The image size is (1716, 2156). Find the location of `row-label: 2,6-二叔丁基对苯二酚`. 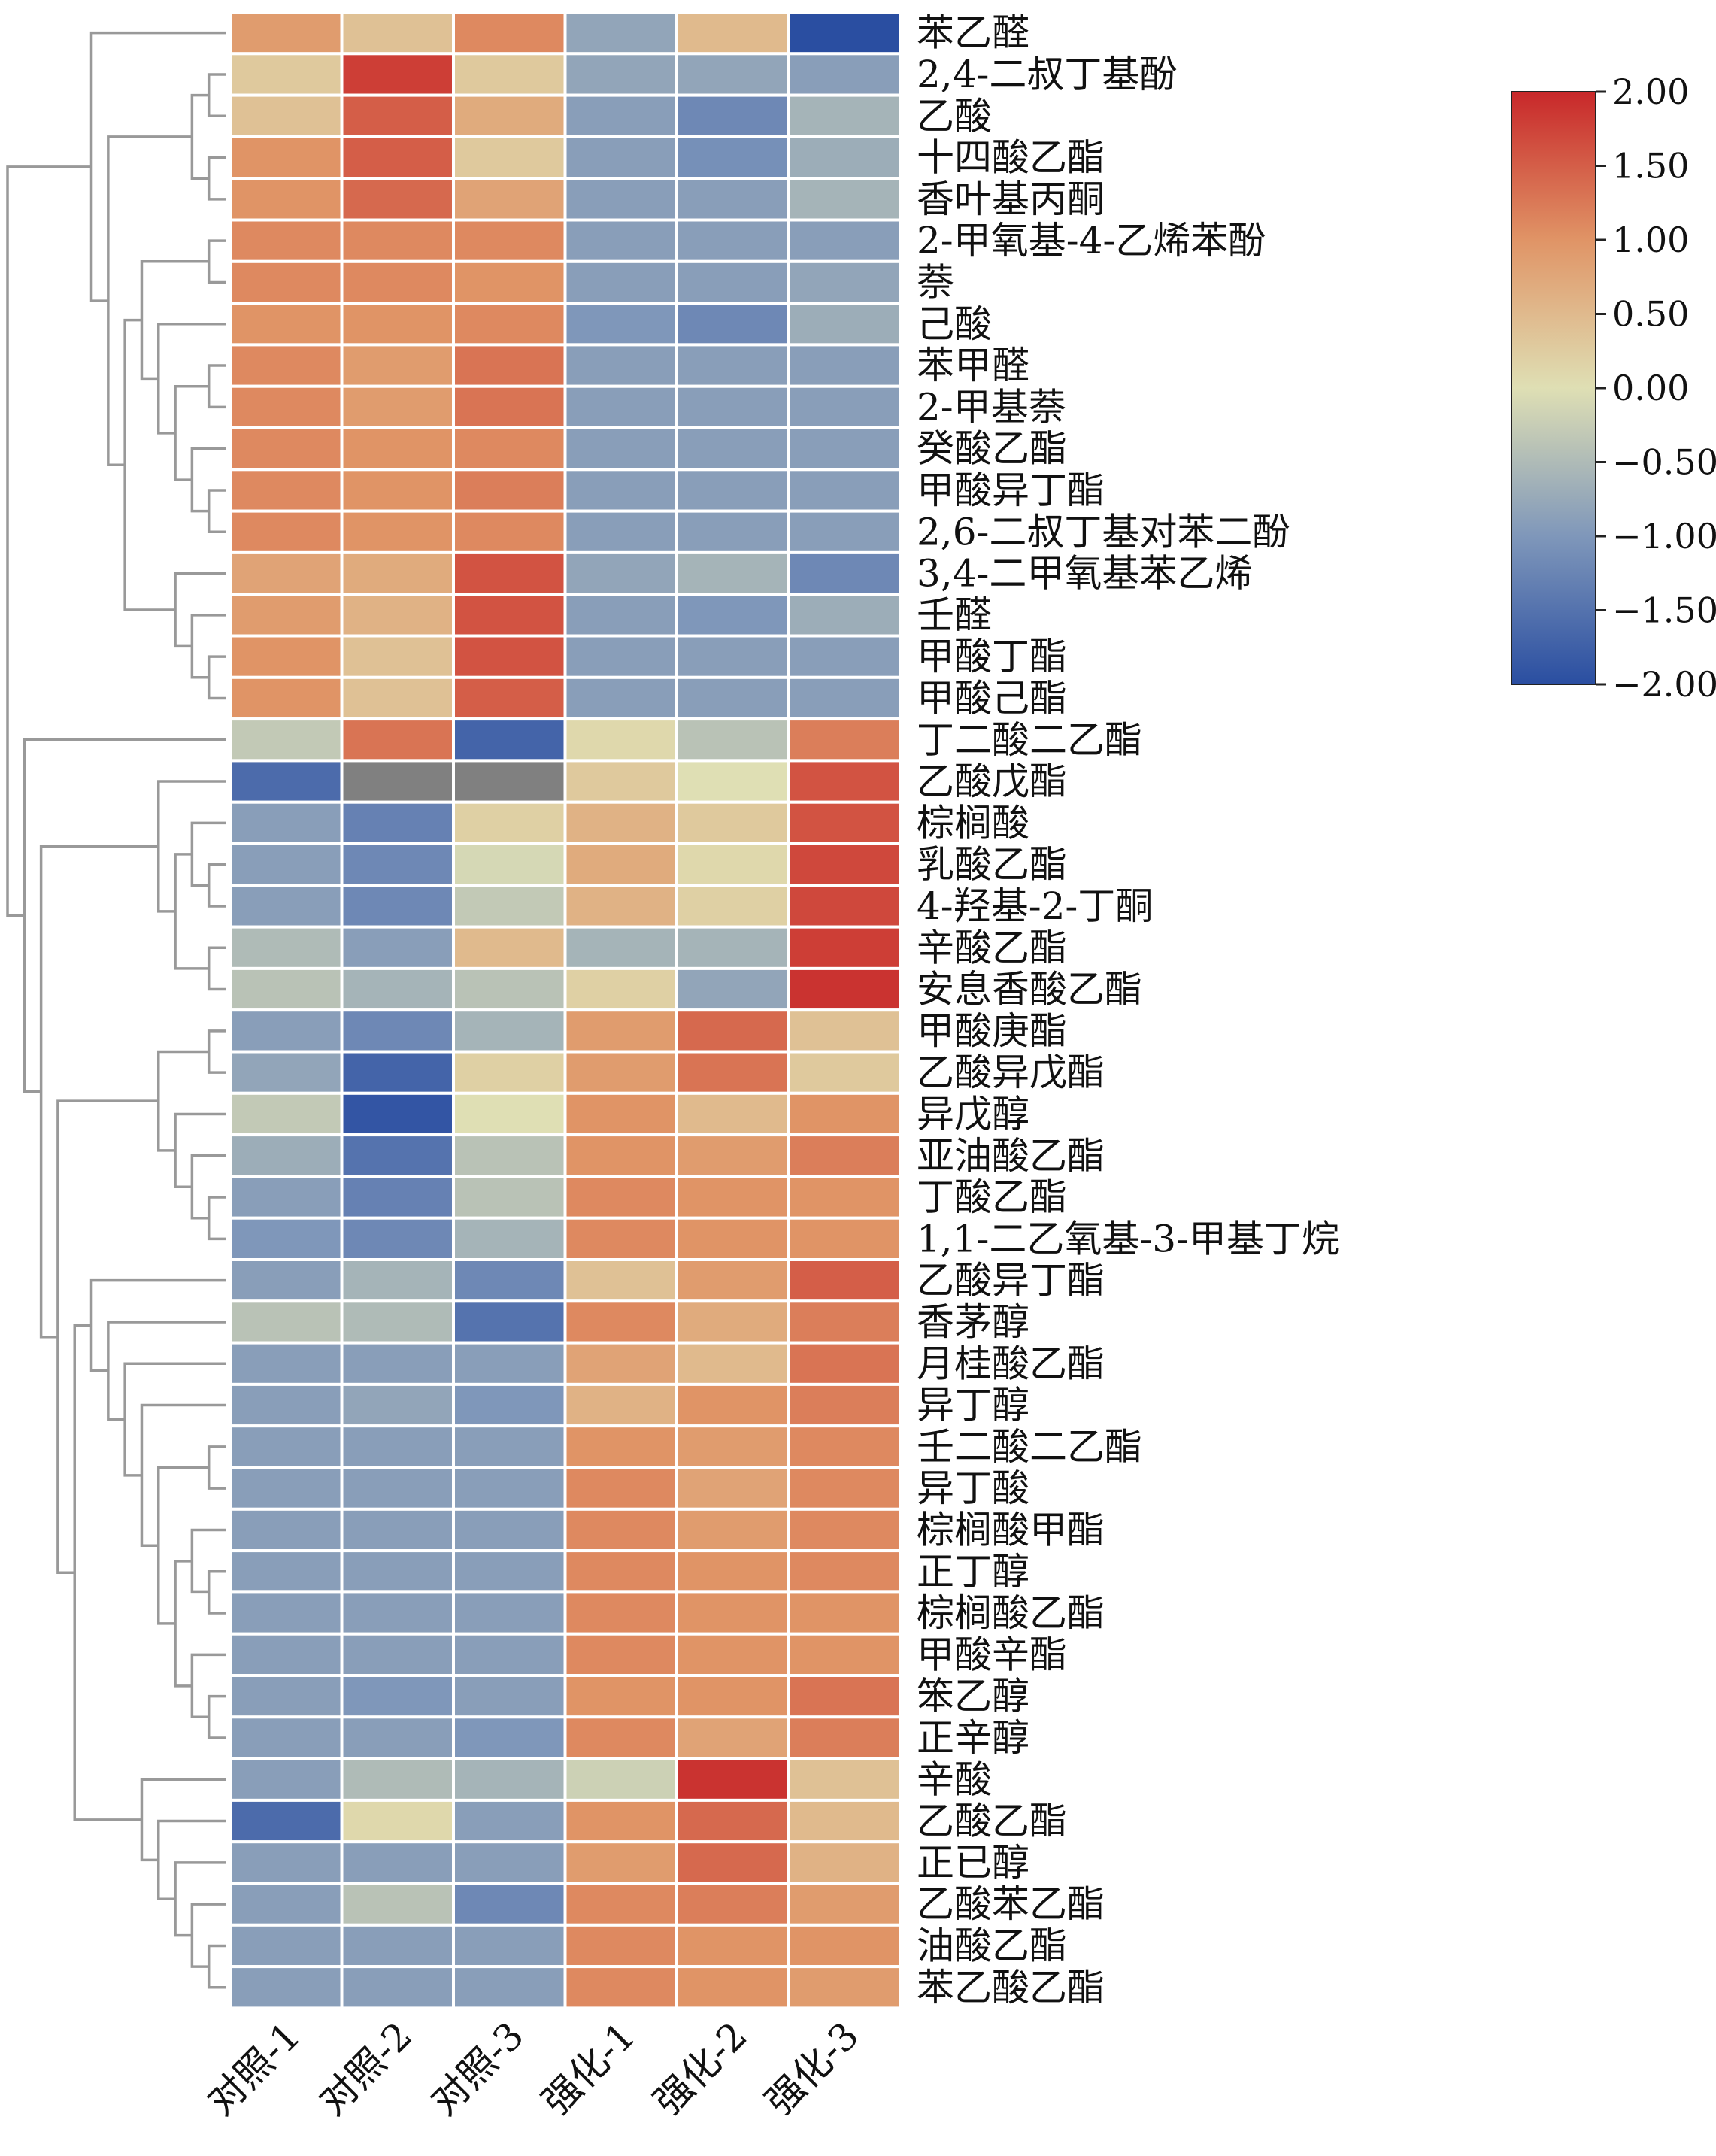

row-label: 2,6-二叔丁基对苯二酚 is located at coordinates (1103, 531).